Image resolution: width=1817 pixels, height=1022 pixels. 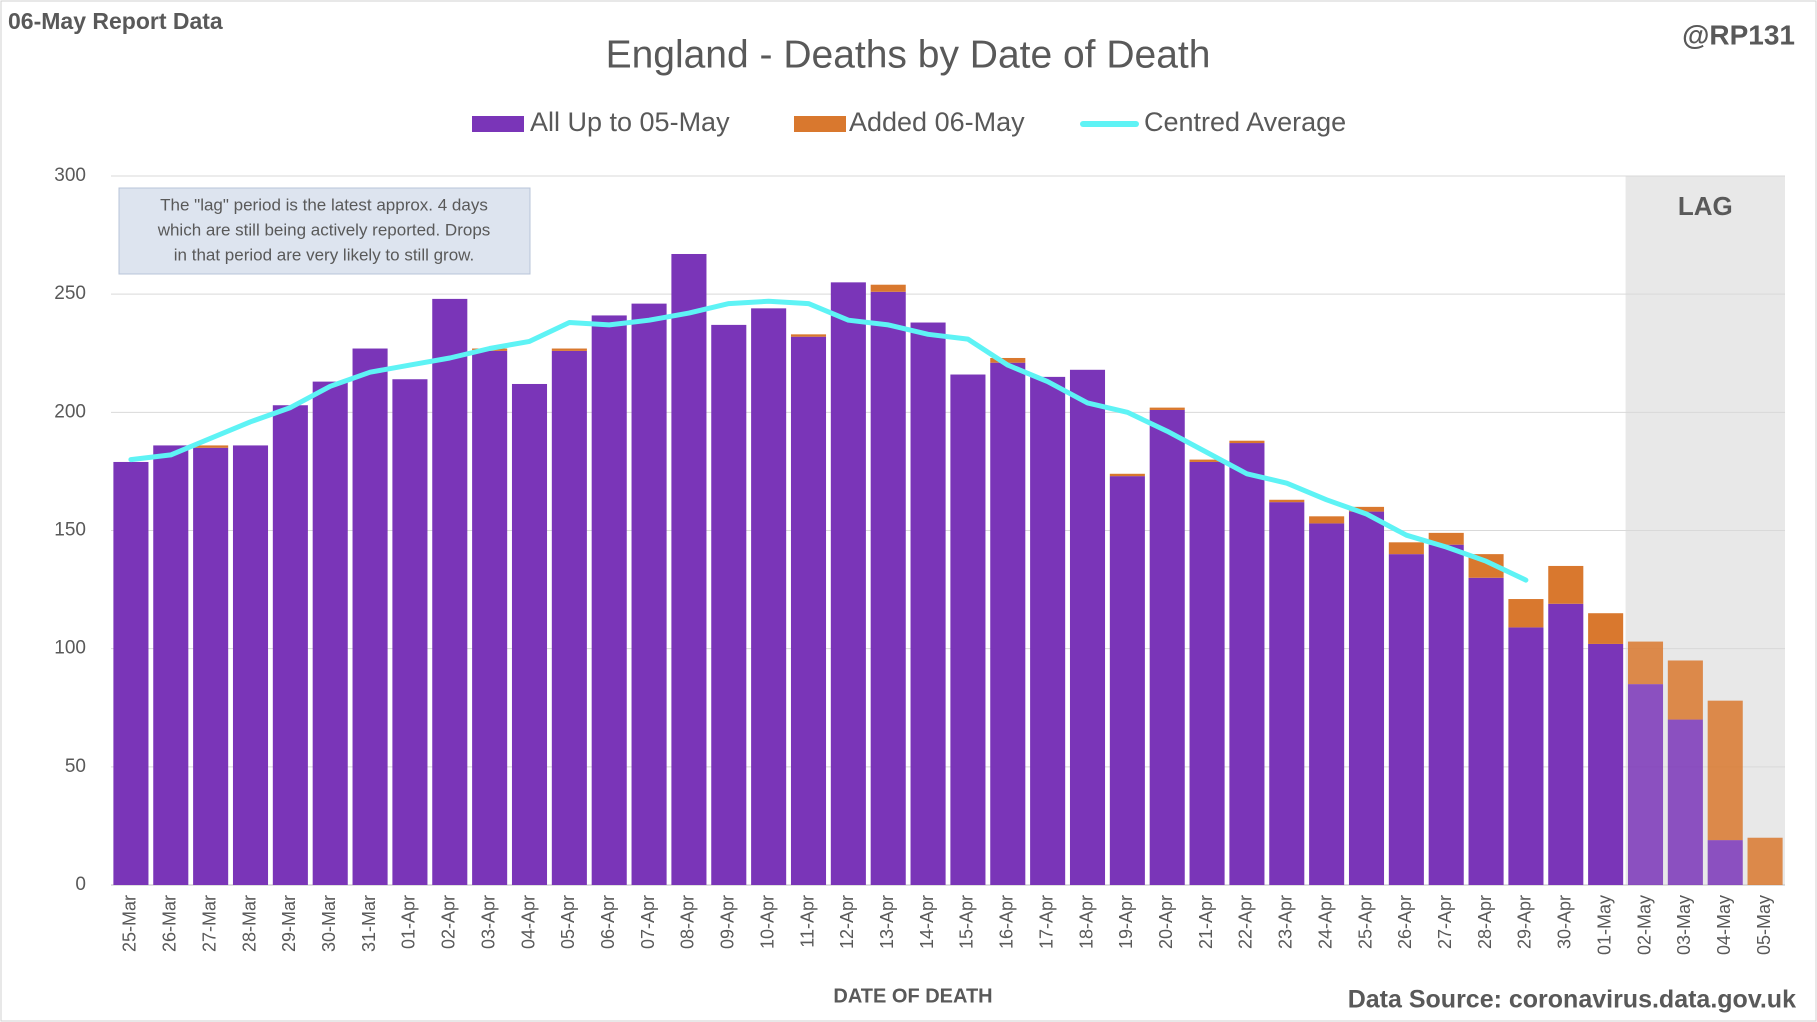 I want to click on x-tick-label: 05-Apr, so click(x=568, y=922).